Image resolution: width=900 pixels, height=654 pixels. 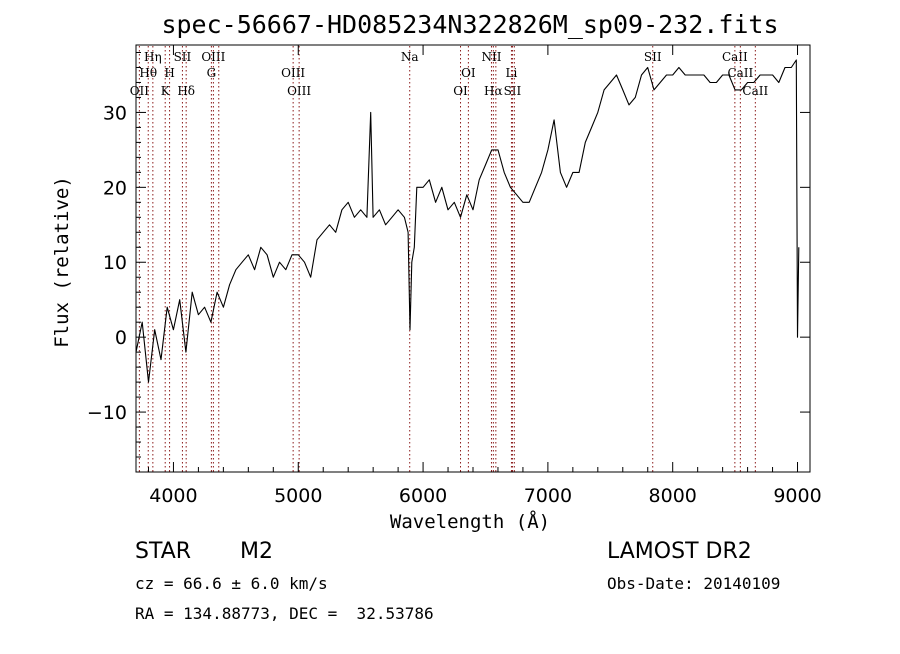 What do you see at coordinates (183, 57) in the screenshot?
I see `line-marker-label-5: SII` at bounding box center [183, 57].